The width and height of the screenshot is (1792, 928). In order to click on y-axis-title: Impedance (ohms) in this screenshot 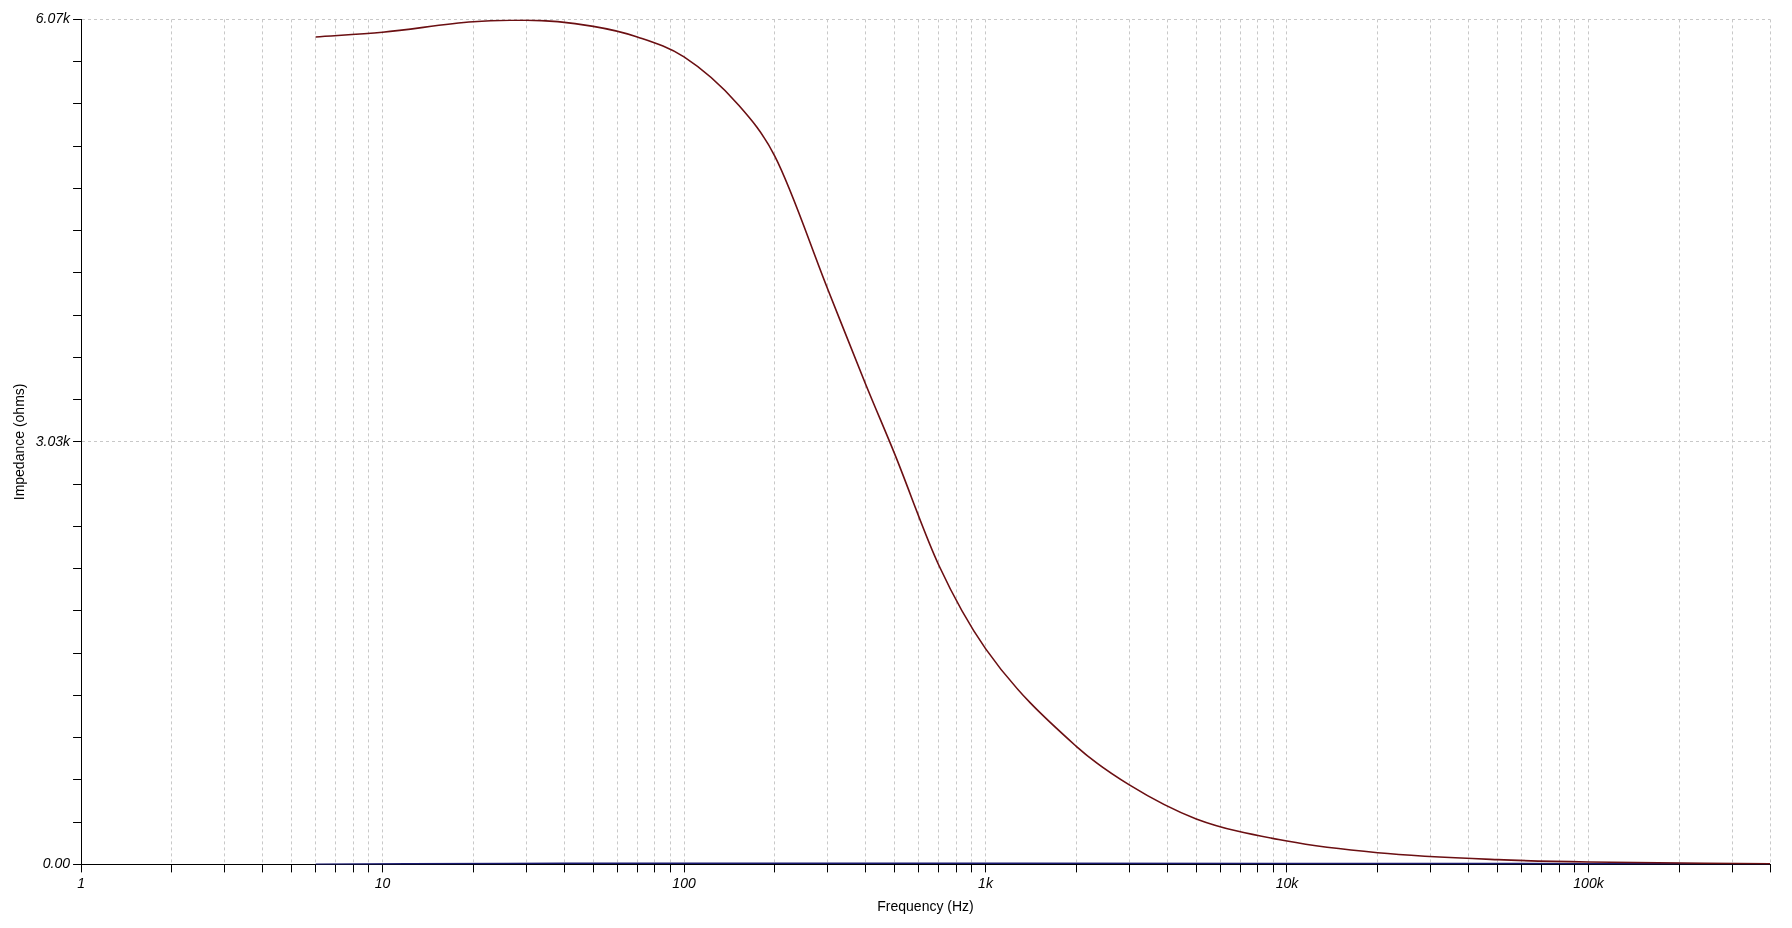, I will do `click(19, 442)`.